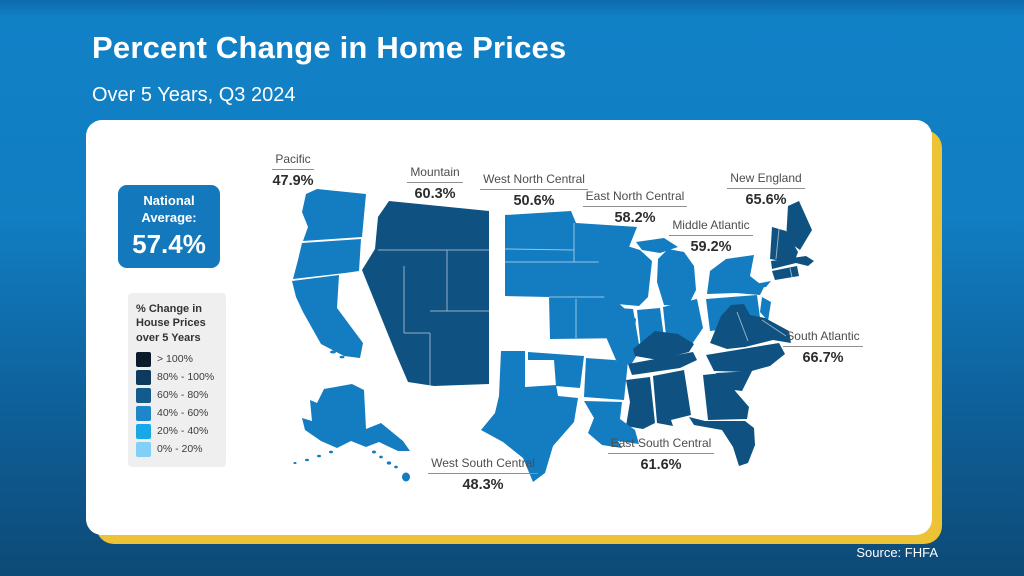 This screenshot has height=576, width=1024. What do you see at coordinates (183, 395) in the screenshot?
I see `legend-label: 60% - 80%` at bounding box center [183, 395].